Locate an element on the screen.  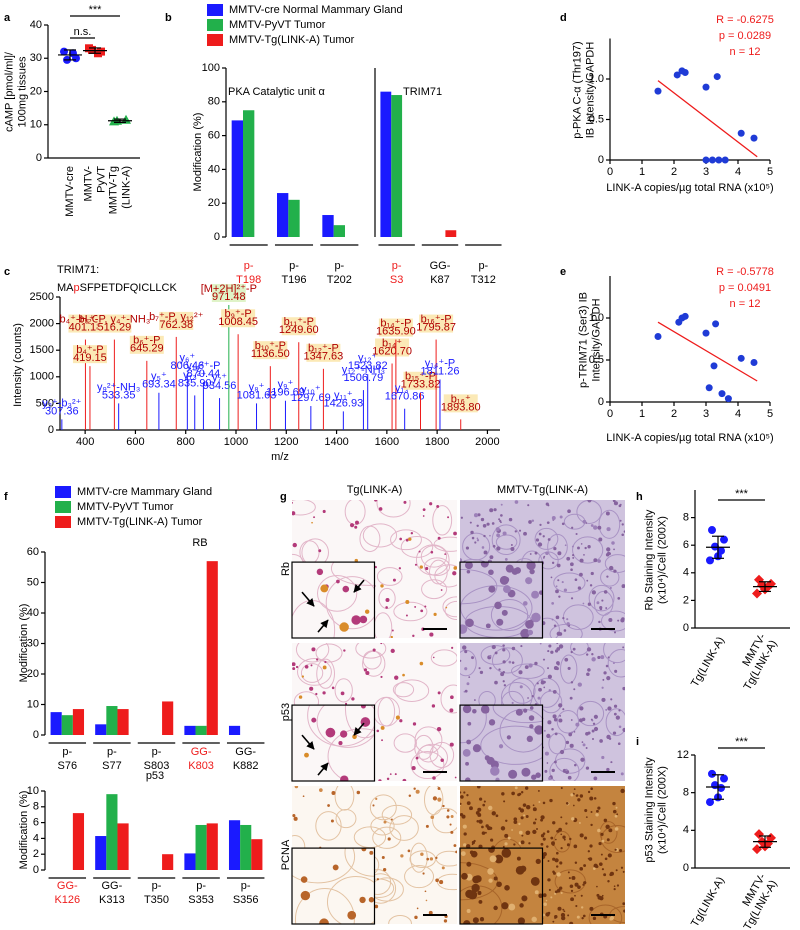
x-tick-label: S353 is located at coordinates (201, 900).